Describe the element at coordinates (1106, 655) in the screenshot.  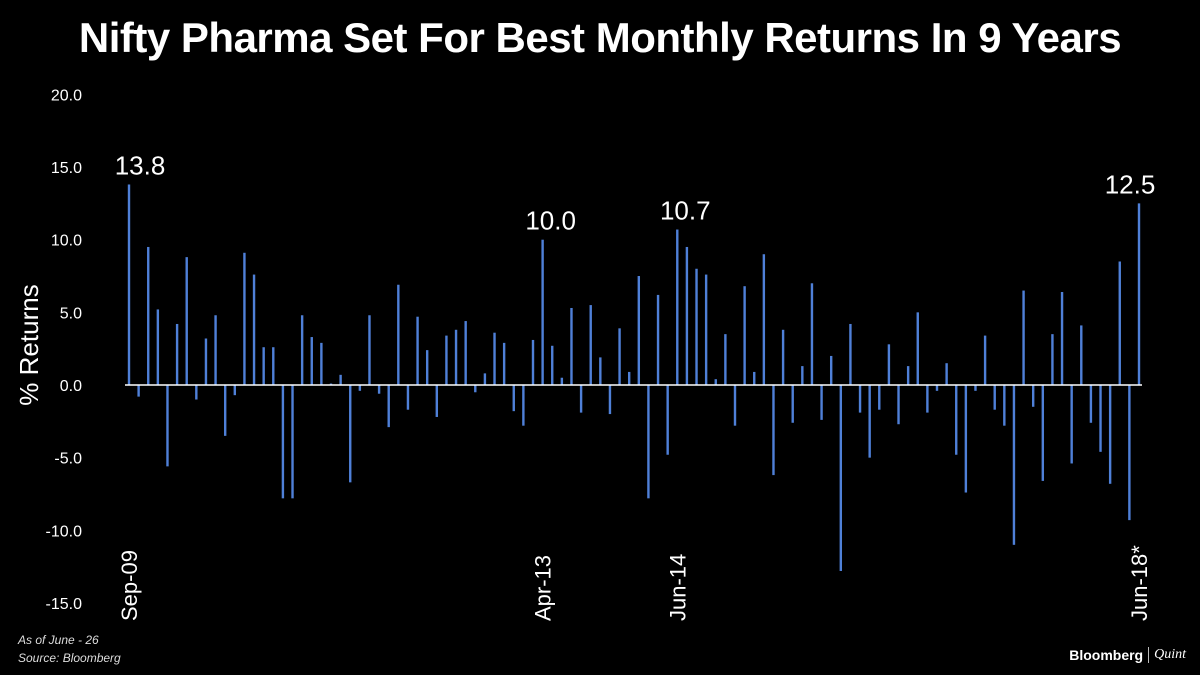
I see `logo-brand: Bloomberg` at that location.